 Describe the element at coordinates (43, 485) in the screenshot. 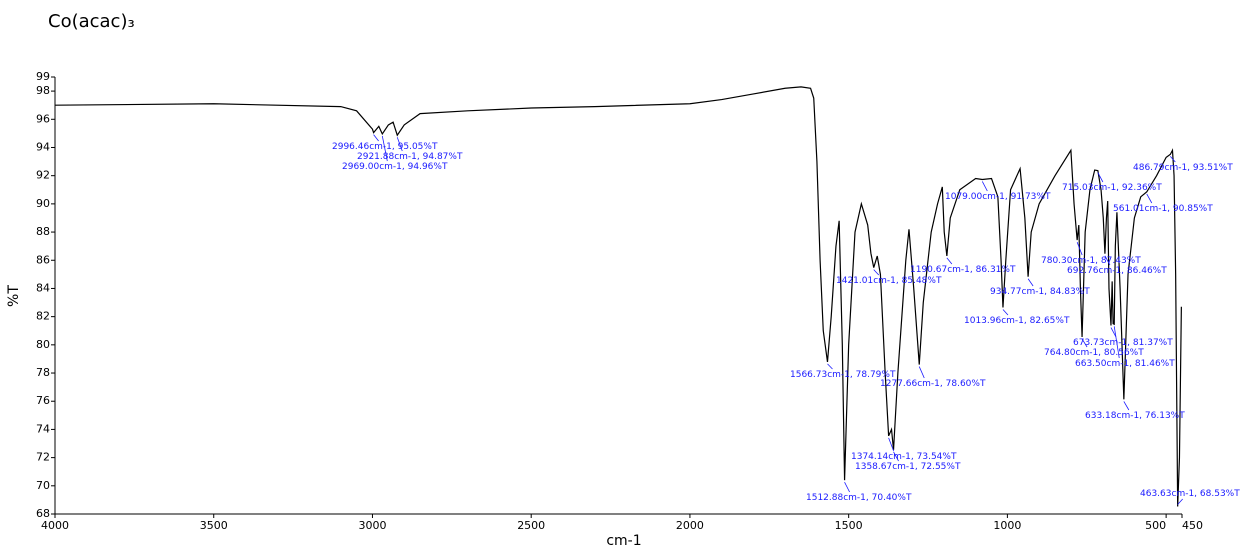

I see `y-tick-label: 70` at that location.